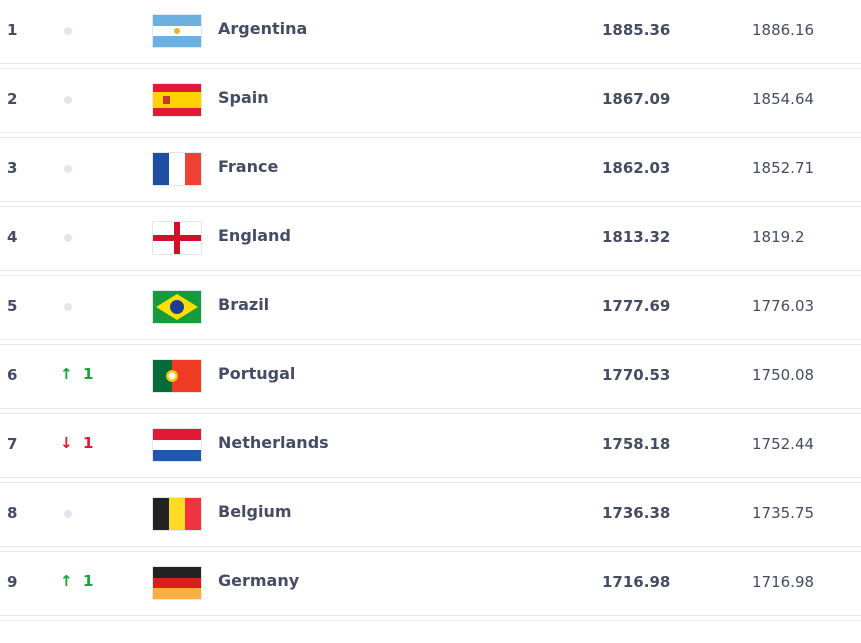 This screenshot has width=861, height=643. What do you see at coordinates (263, 28) in the screenshot?
I see `country-name-link: Argentina` at bounding box center [263, 28].